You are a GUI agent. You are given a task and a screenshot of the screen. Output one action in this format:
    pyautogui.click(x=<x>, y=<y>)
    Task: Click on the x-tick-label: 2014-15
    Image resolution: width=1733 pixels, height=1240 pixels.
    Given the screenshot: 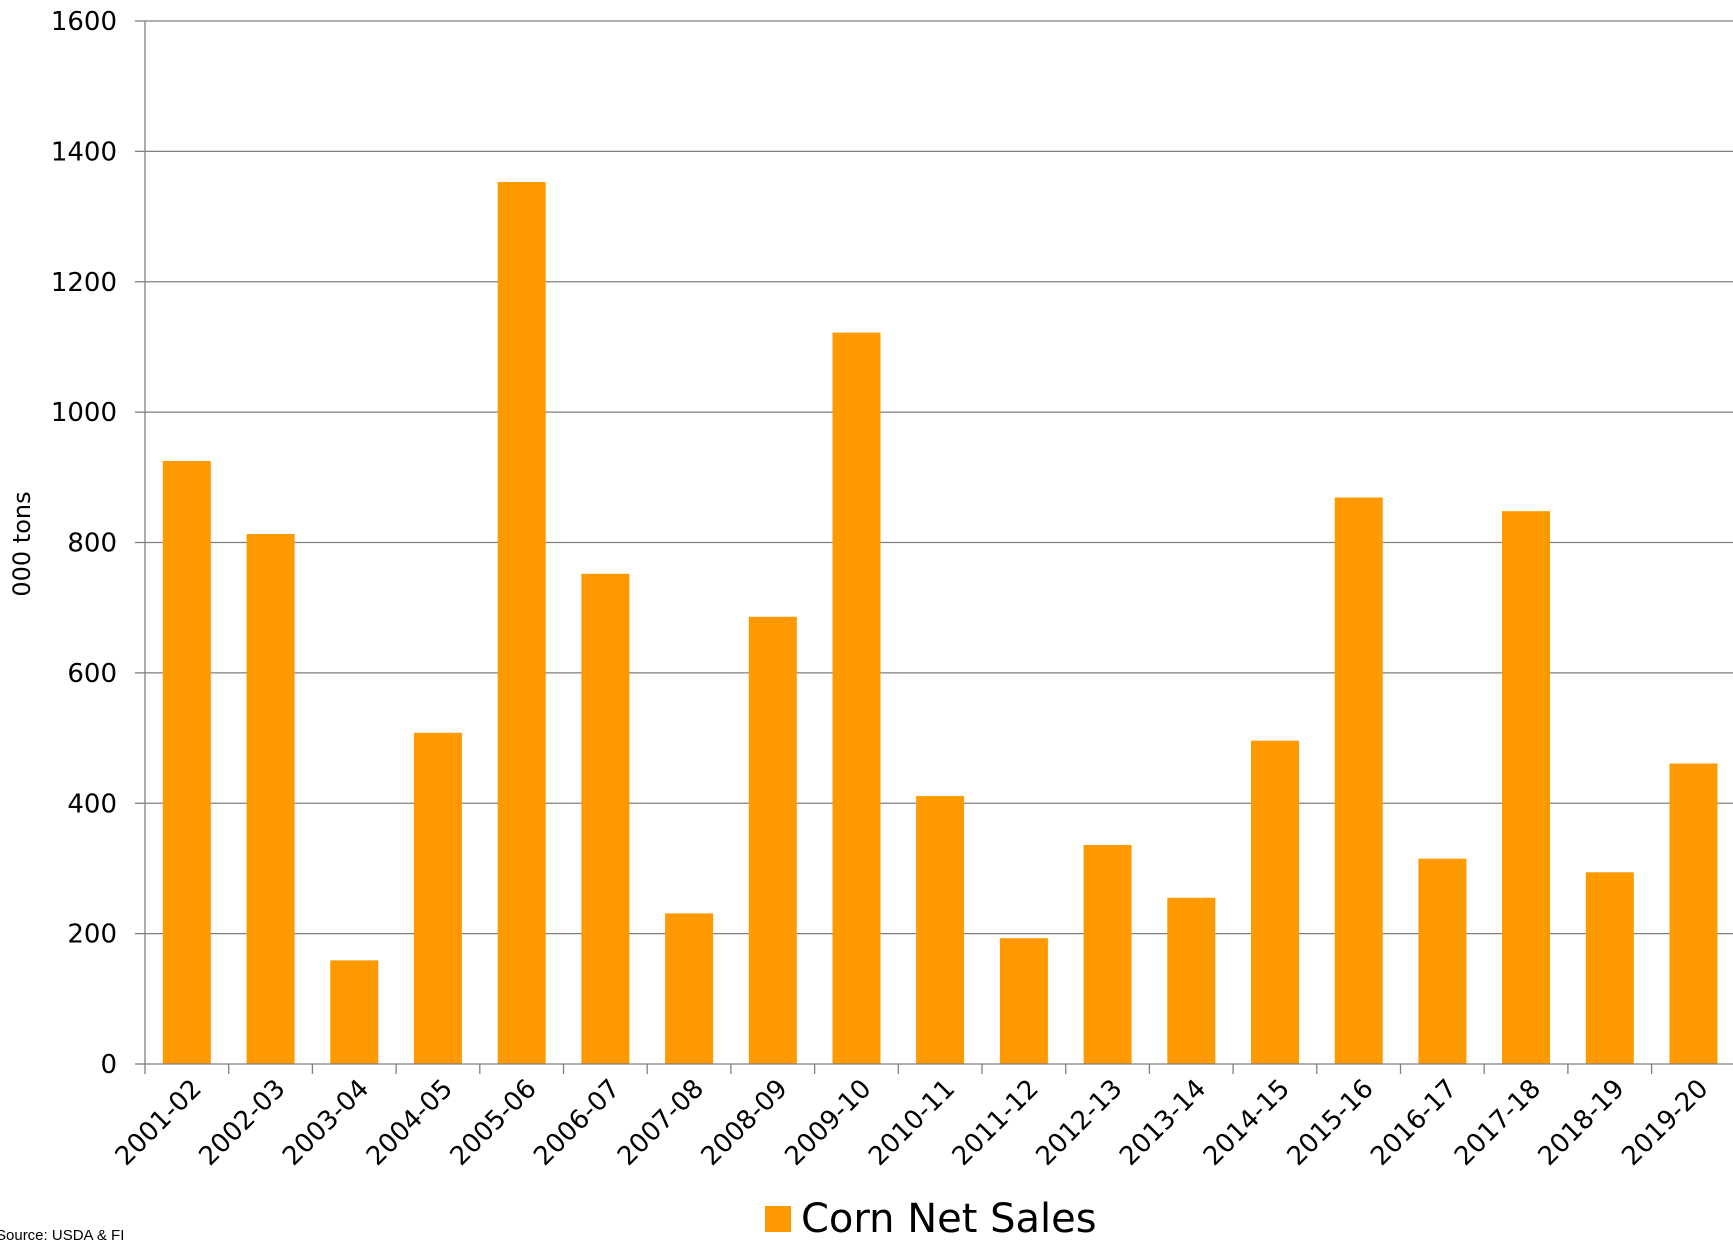 What is the action you would take?
    pyautogui.click(x=1247, y=1123)
    